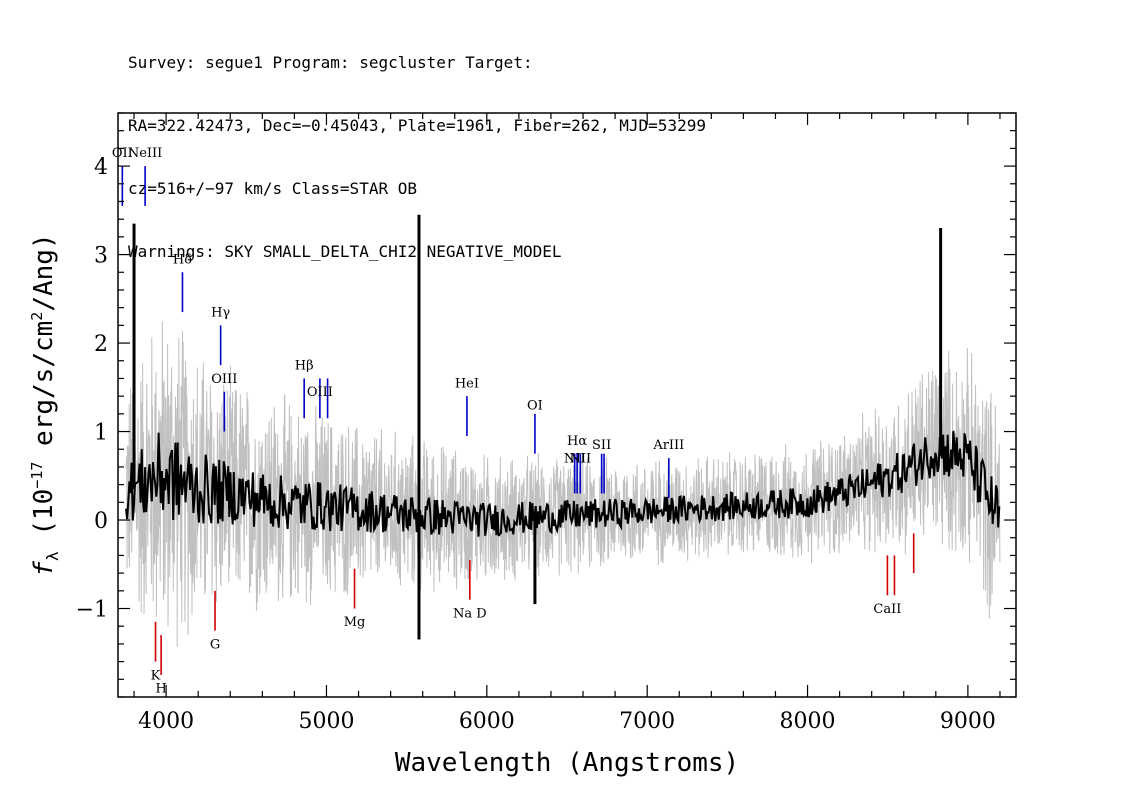  Describe the element at coordinates (535, 405) in the screenshot. I see `line-label: OI` at that location.